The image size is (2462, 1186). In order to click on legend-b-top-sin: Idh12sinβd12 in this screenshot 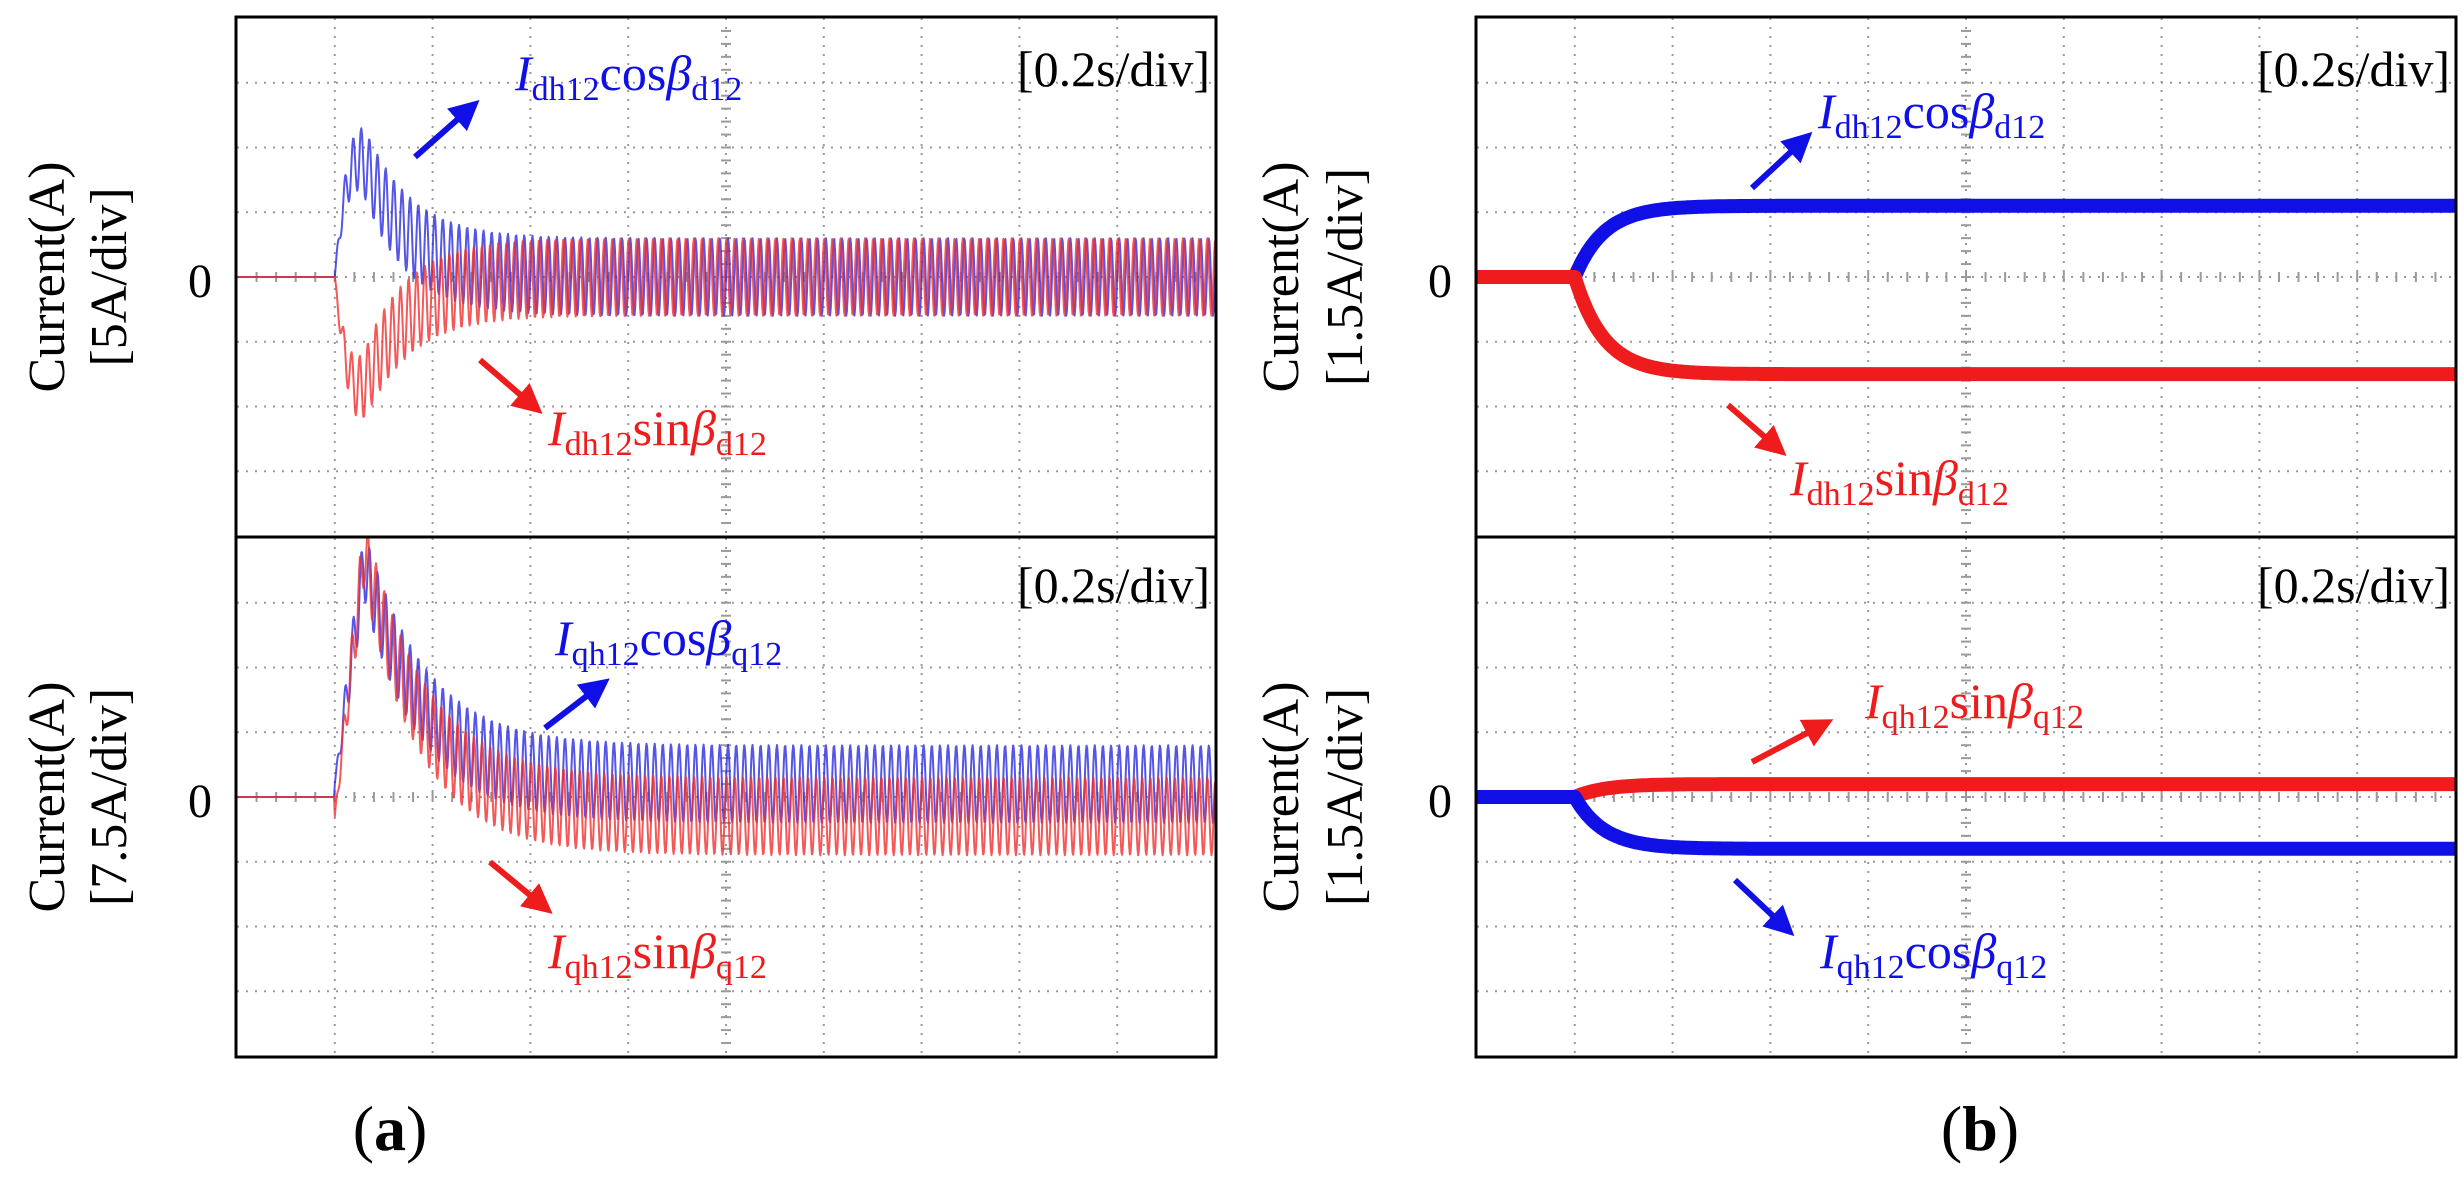, I will do `click(1899, 481)`.